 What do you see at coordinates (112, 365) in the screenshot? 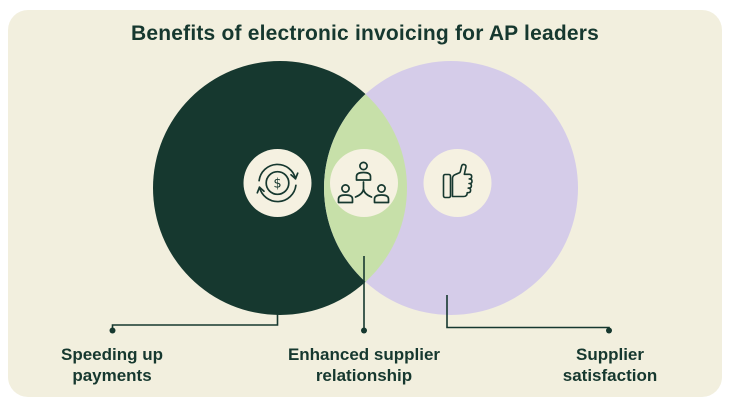
I see `label-speeding-up-payments: Speeding up payments` at bounding box center [112, 365].